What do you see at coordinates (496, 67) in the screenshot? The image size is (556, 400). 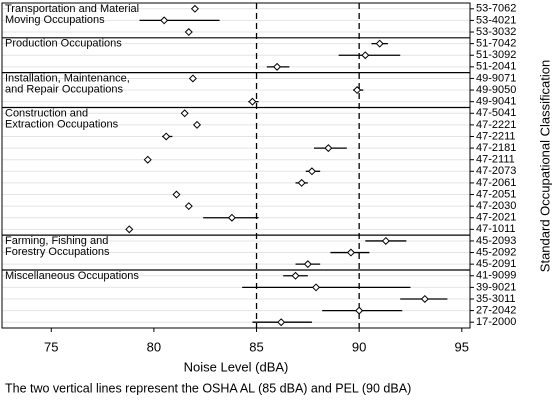 I see `y-tick-label: 51-2041` at bounding box center [496, 67].